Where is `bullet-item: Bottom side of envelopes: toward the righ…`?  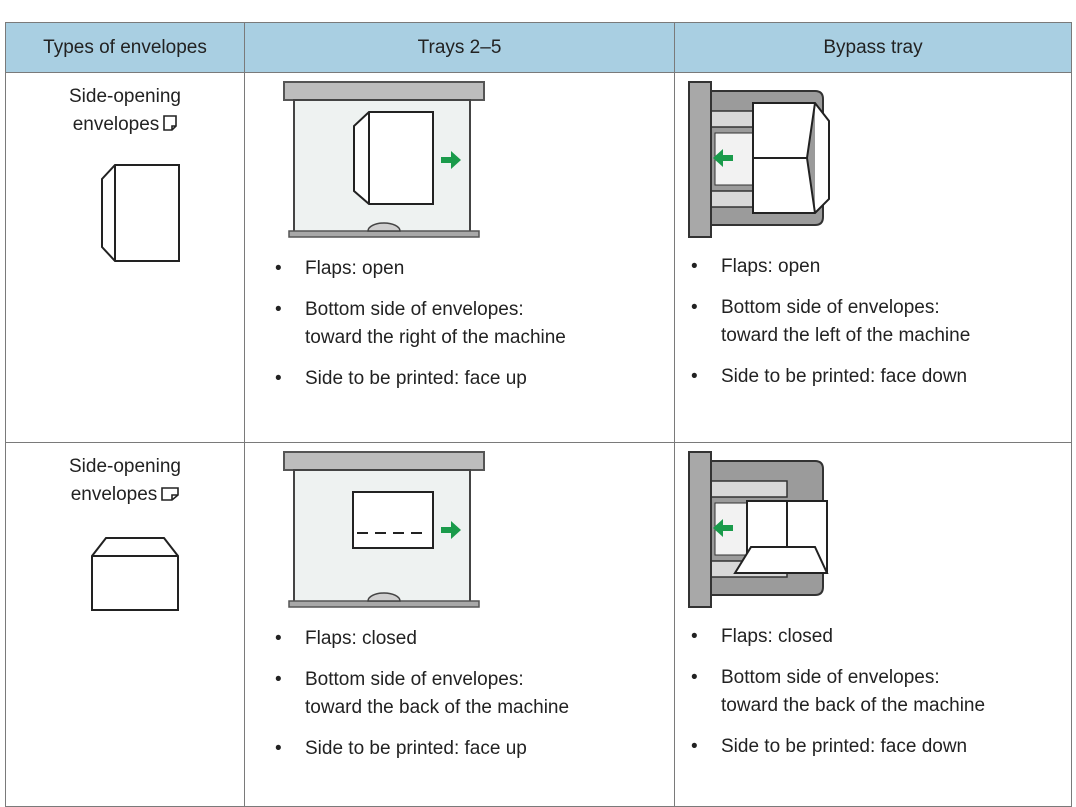 bullet-item: Bottom side of envelopes: toward the righ… is located at coordinates (473, 324).